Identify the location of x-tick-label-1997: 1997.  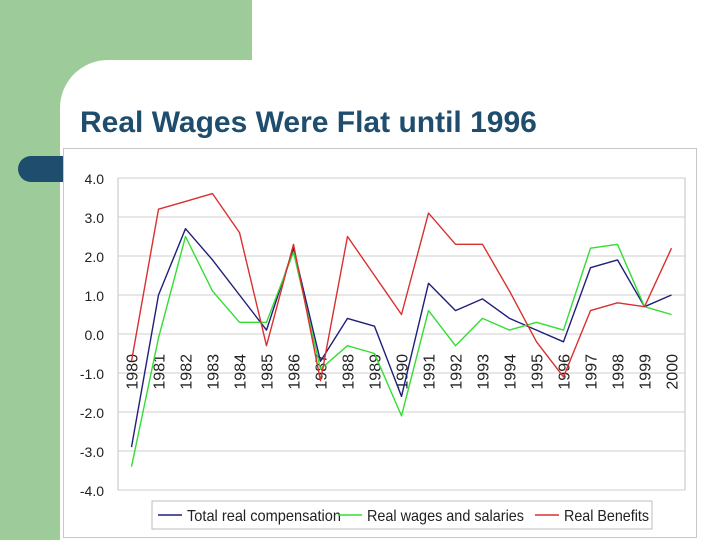
(592, 372).